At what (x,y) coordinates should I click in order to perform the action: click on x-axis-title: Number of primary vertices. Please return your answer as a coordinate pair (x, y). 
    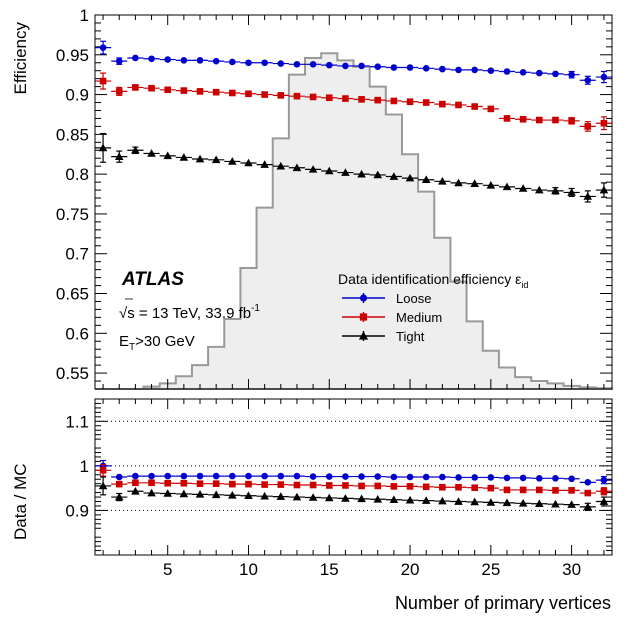
    Looking at the image, I should click on (503, 603).